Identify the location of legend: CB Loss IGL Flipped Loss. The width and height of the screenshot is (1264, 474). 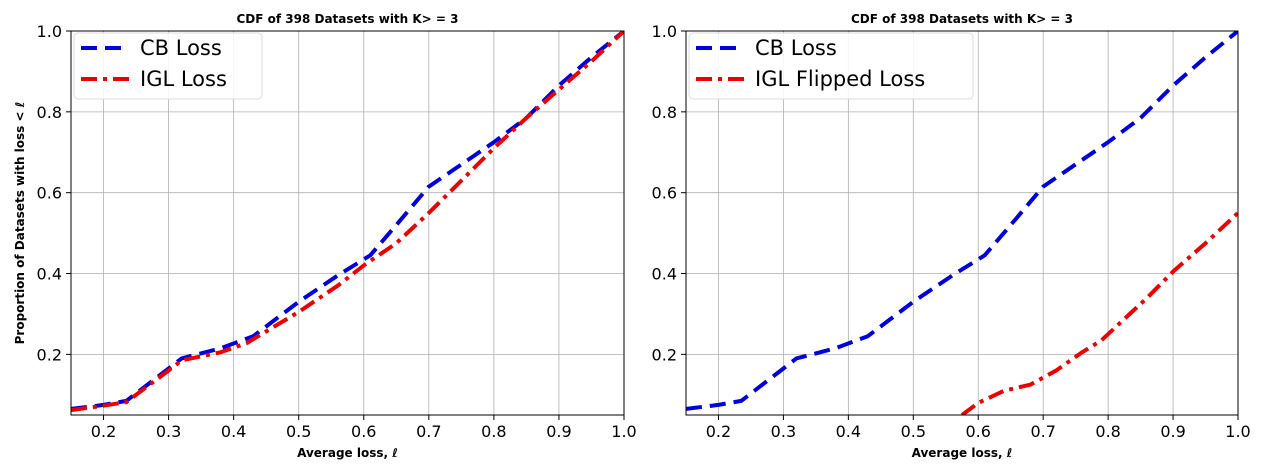
(831, 66).